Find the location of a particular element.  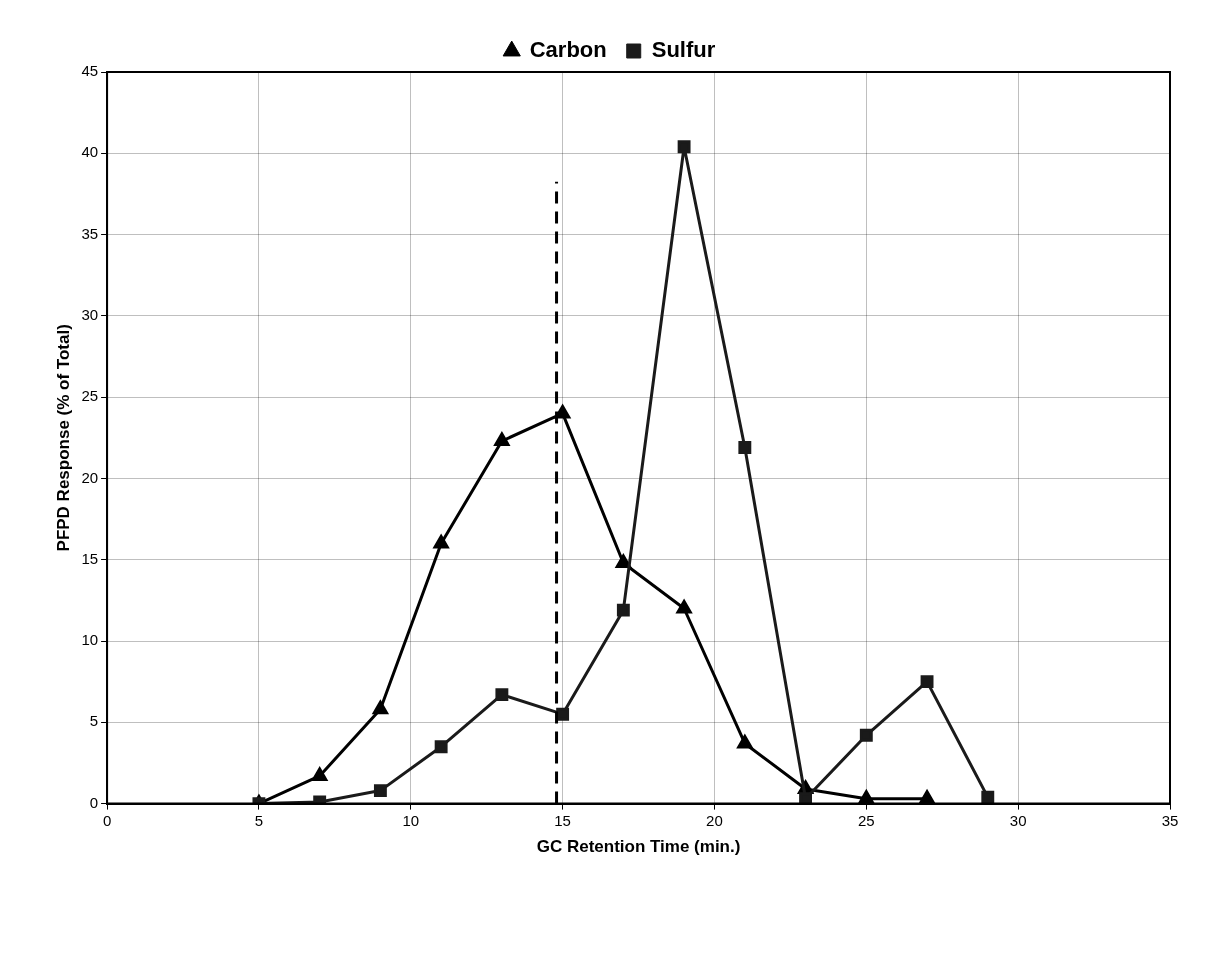

x-axis-title: GC Retention Time (min.) is located at coordinates (638, 847).